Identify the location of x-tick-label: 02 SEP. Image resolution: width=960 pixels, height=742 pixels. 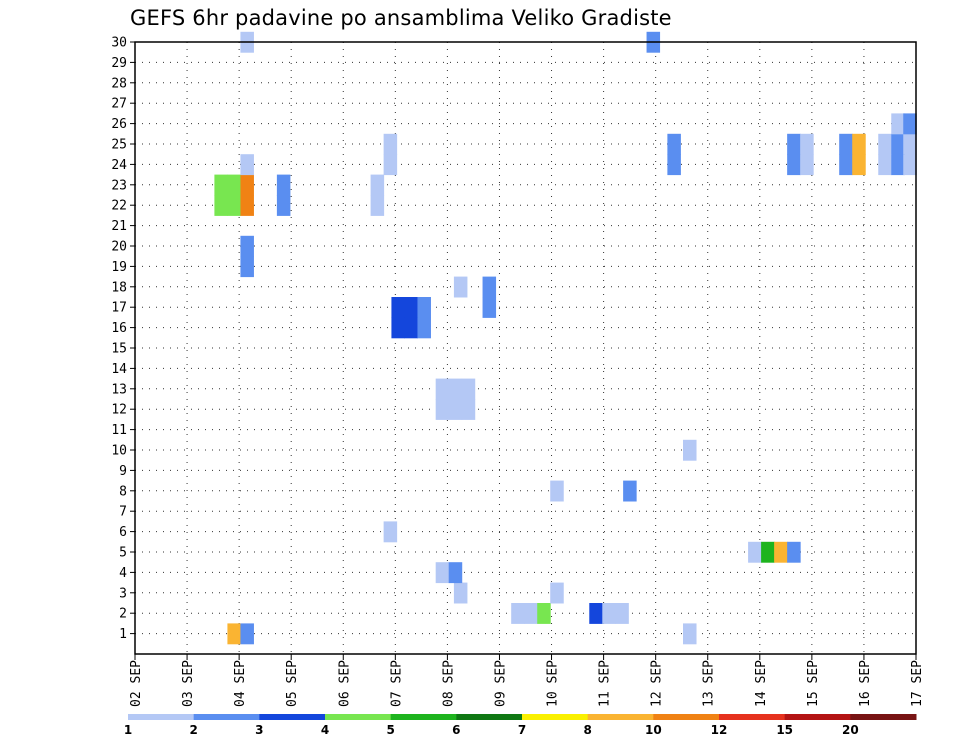
(136, 683).